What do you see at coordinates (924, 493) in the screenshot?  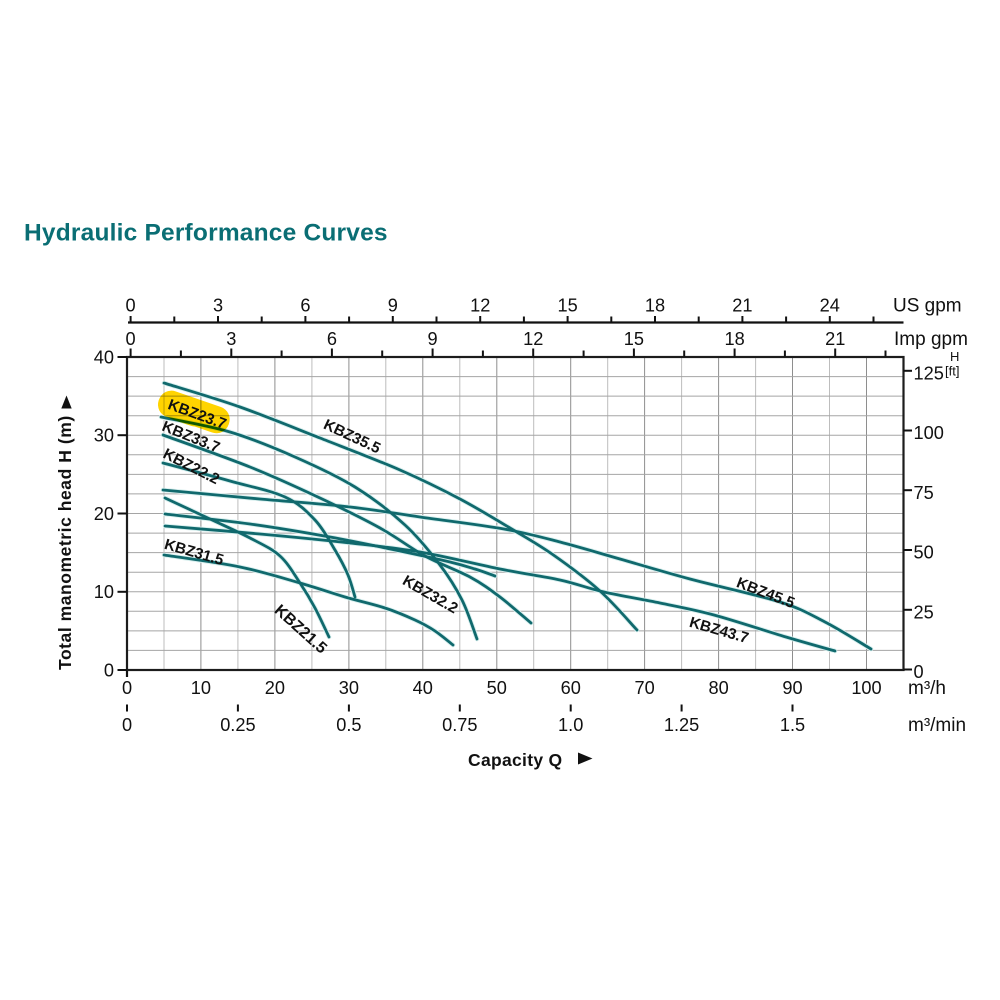 I see `svg-text: 75` at bounding box center [924, 493].